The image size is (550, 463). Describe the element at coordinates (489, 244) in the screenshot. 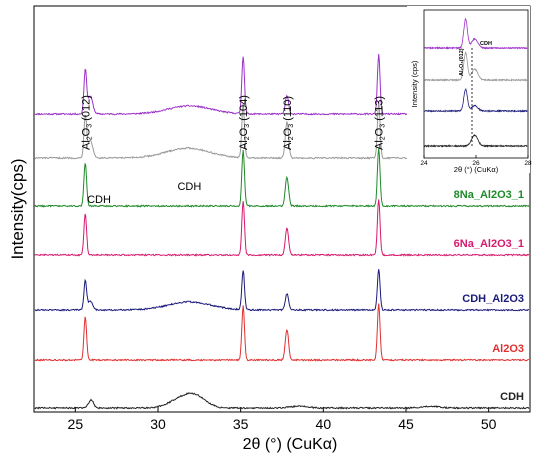

I see `series-label: 6Na_Al2O3_1` at that location.